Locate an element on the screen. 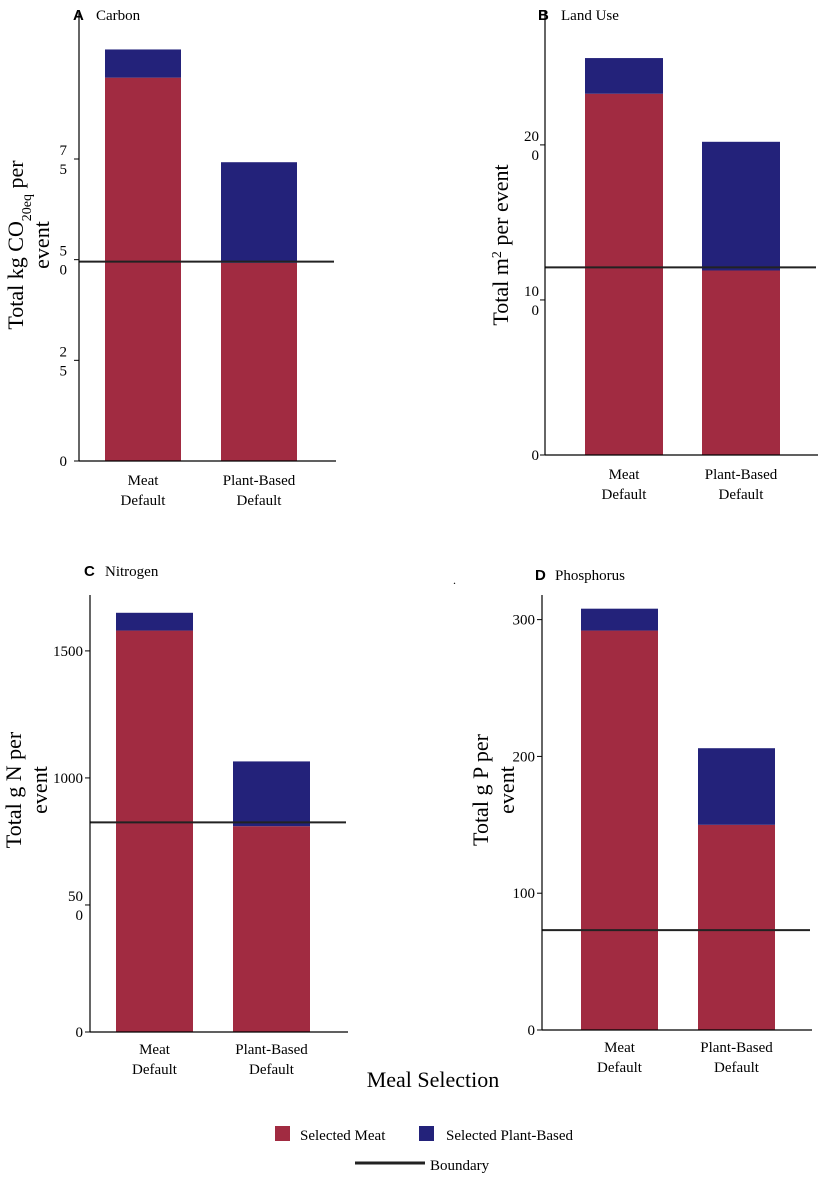 This screenshot has width=829, height=1178. y-tick-label-line: 2 is located at coordinates (64, 352).